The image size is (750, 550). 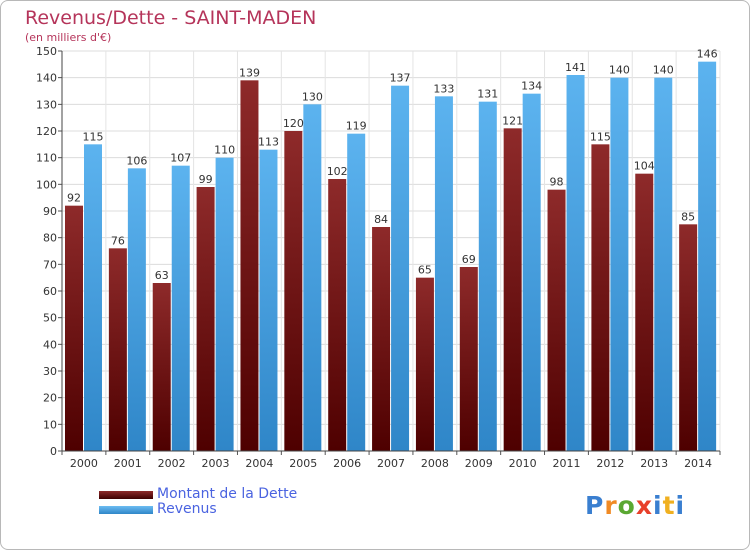 What do you see at coordinates (126, 494) in the screenshot?
I see `legend-swatch-debt` at bounding box center [126, 494].